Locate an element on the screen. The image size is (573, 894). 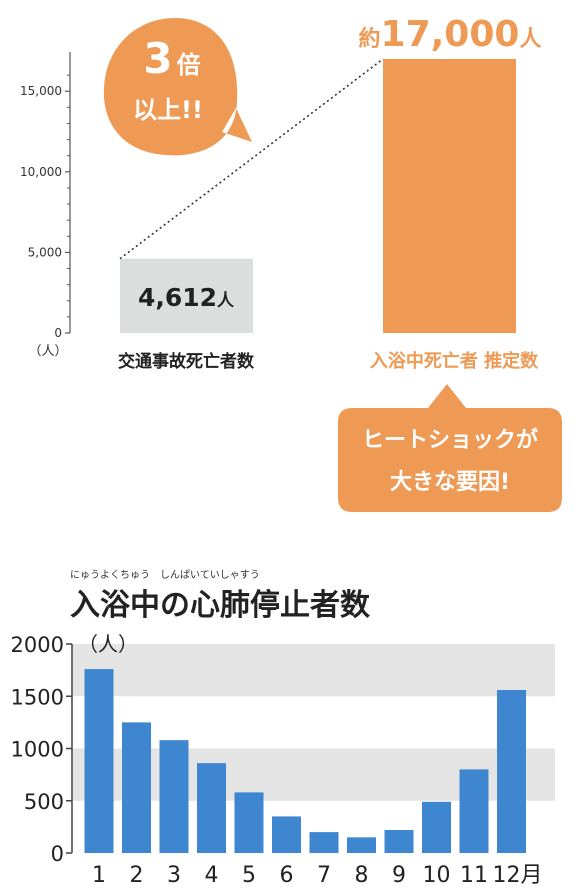
traffic-value-number: 4,612 is located at coordinates (177, 297).